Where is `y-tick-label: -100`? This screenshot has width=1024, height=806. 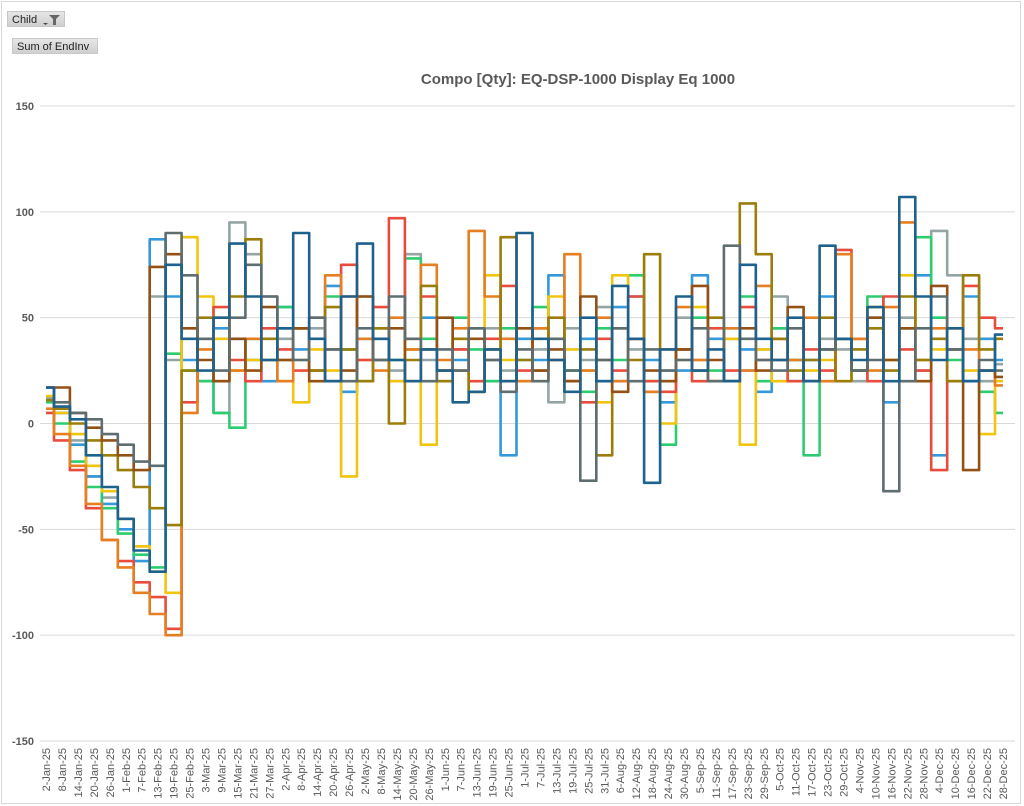
y-tick-label: -100 is located at coordinates (23, 636).